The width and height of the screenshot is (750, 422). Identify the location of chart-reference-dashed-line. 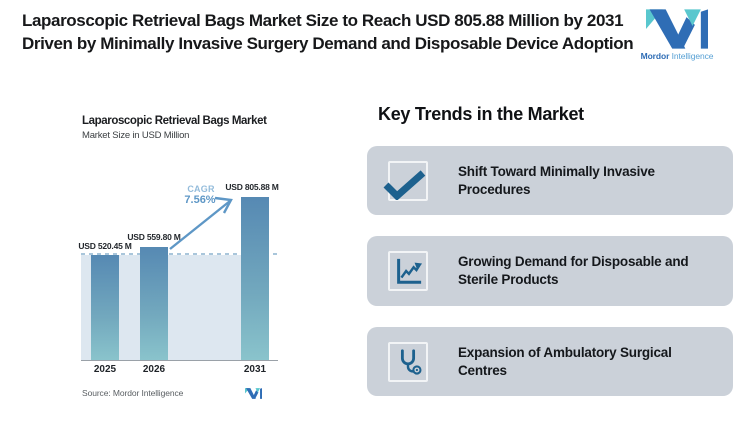
(180, 254).